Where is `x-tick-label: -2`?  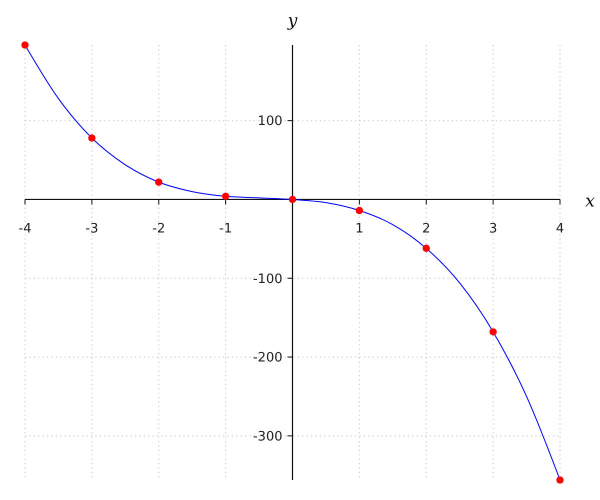
x-tick-label: -2 is located at coordinates (159, 228).